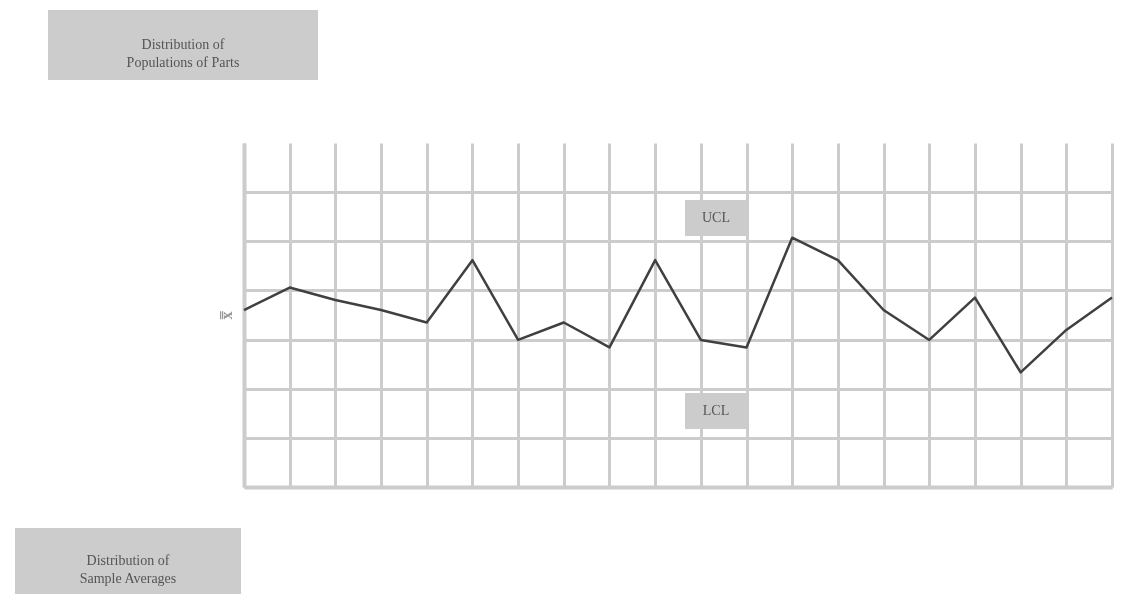 This screenshot has width=1128, height=597. Describe the element at coordinates (128, 569) in the screenshot. I see `text: Distribution of Sample Averages` at that location.